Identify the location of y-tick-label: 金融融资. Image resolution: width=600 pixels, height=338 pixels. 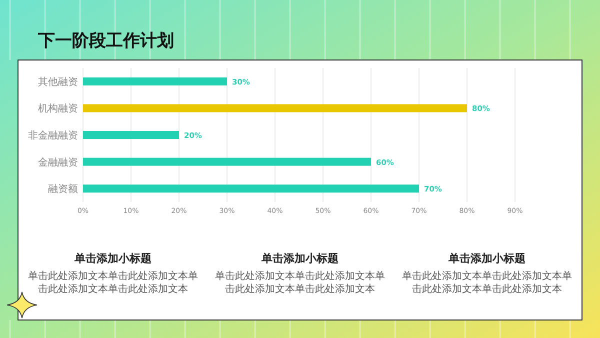
(58, 162).